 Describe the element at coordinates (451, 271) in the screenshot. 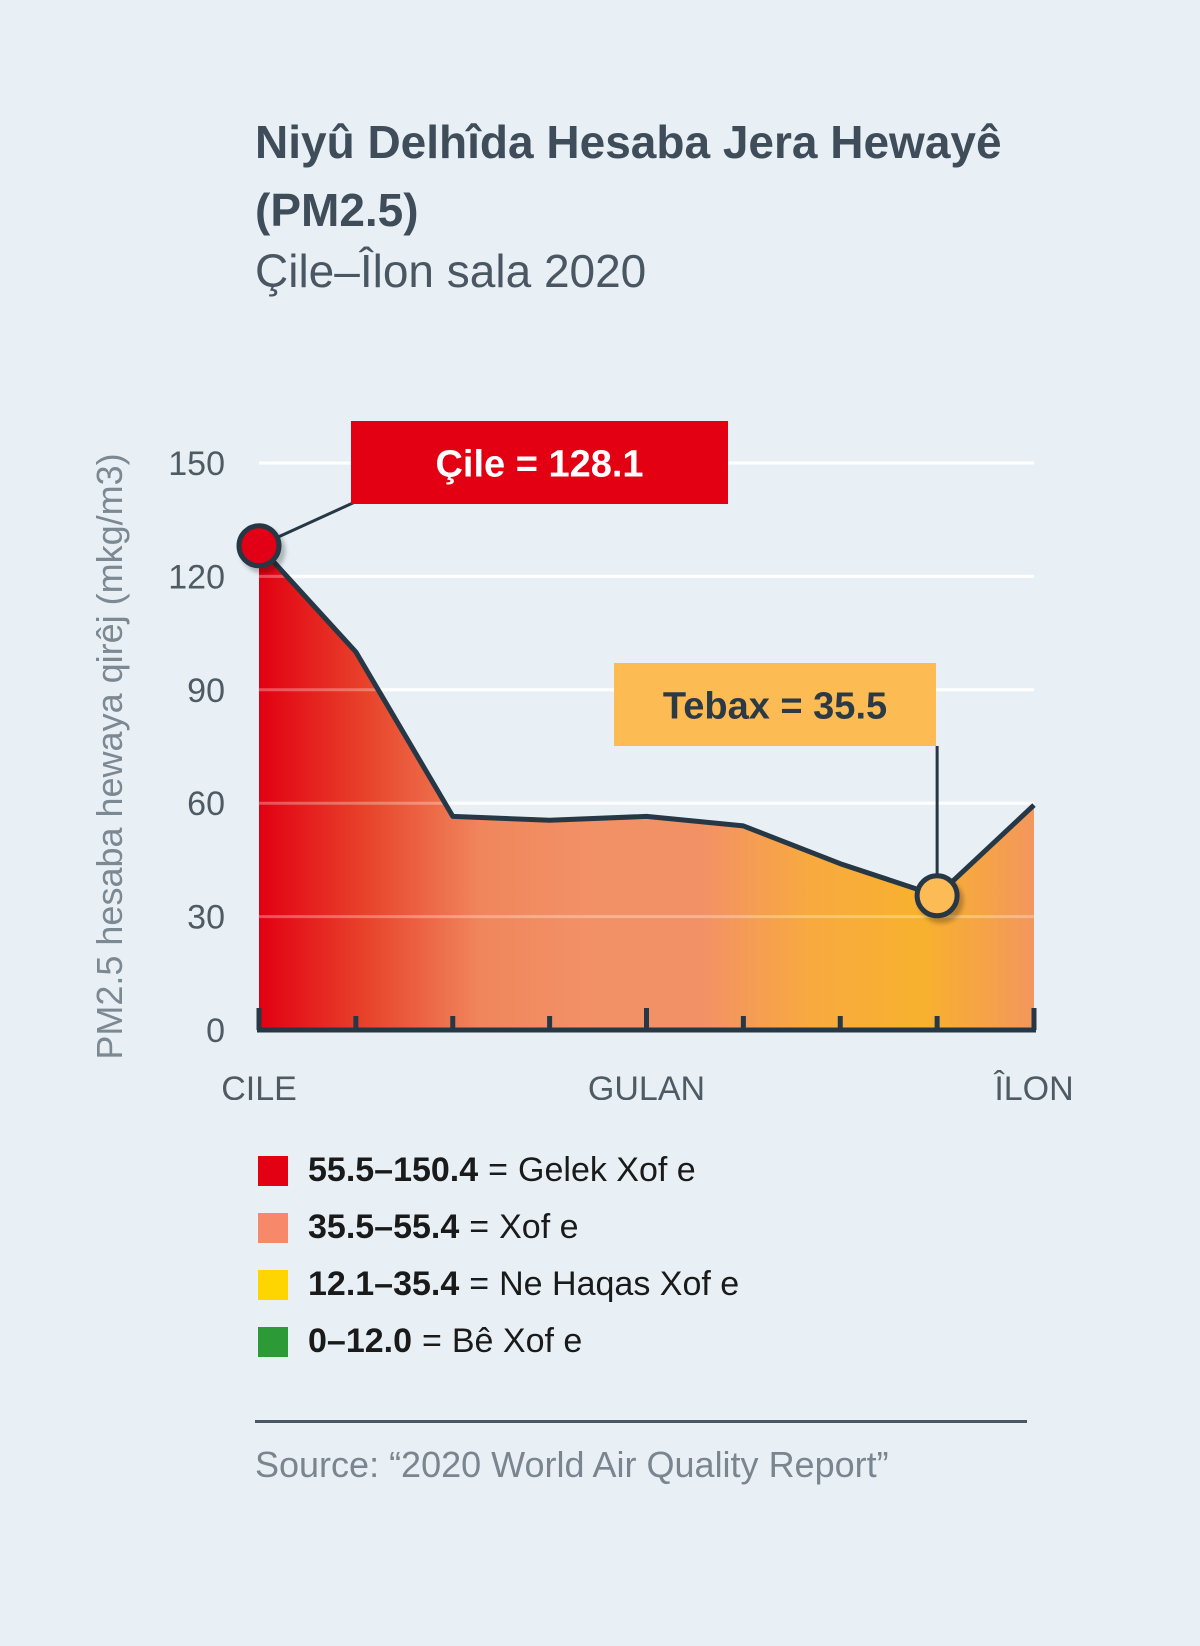

I see `chart-subtitle: Çile–Îlon sala 2020` at that location.